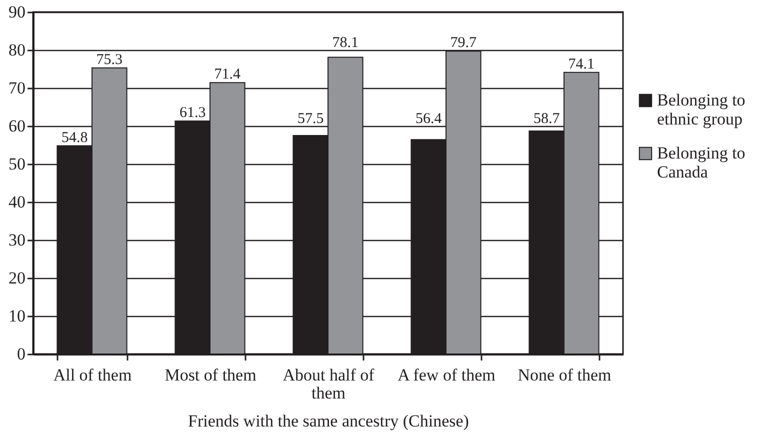 The height and width of the screenshot is (432, 757). Describe the element at coordinates (17, 202) in the screenshot. I see `y-tick-label: 40` at that location.